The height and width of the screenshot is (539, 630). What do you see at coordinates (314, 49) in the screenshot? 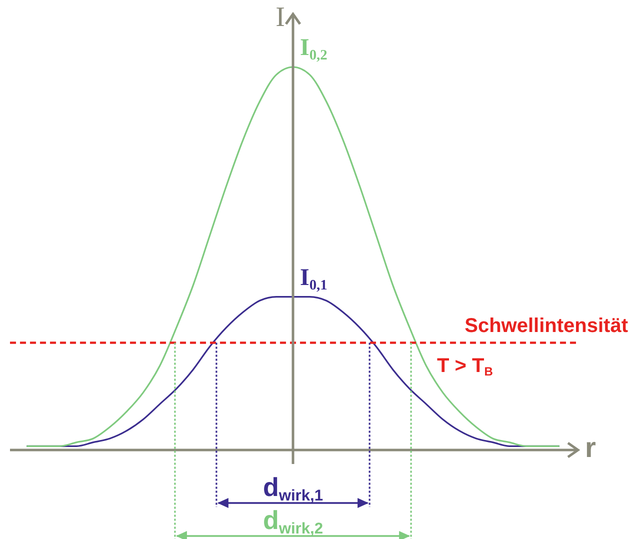
I see `series-label: I$_{0,2}$` at bounding box center [314, 49].